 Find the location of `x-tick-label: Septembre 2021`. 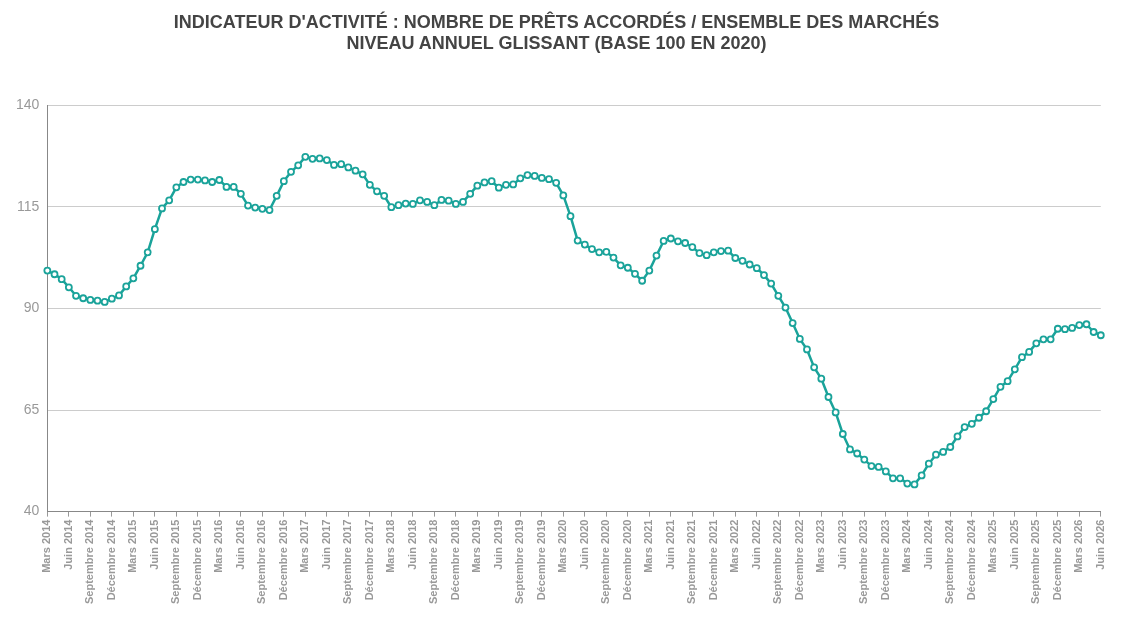

x-tick-label: Septembre 2021 is located at coordinates (691, 562).